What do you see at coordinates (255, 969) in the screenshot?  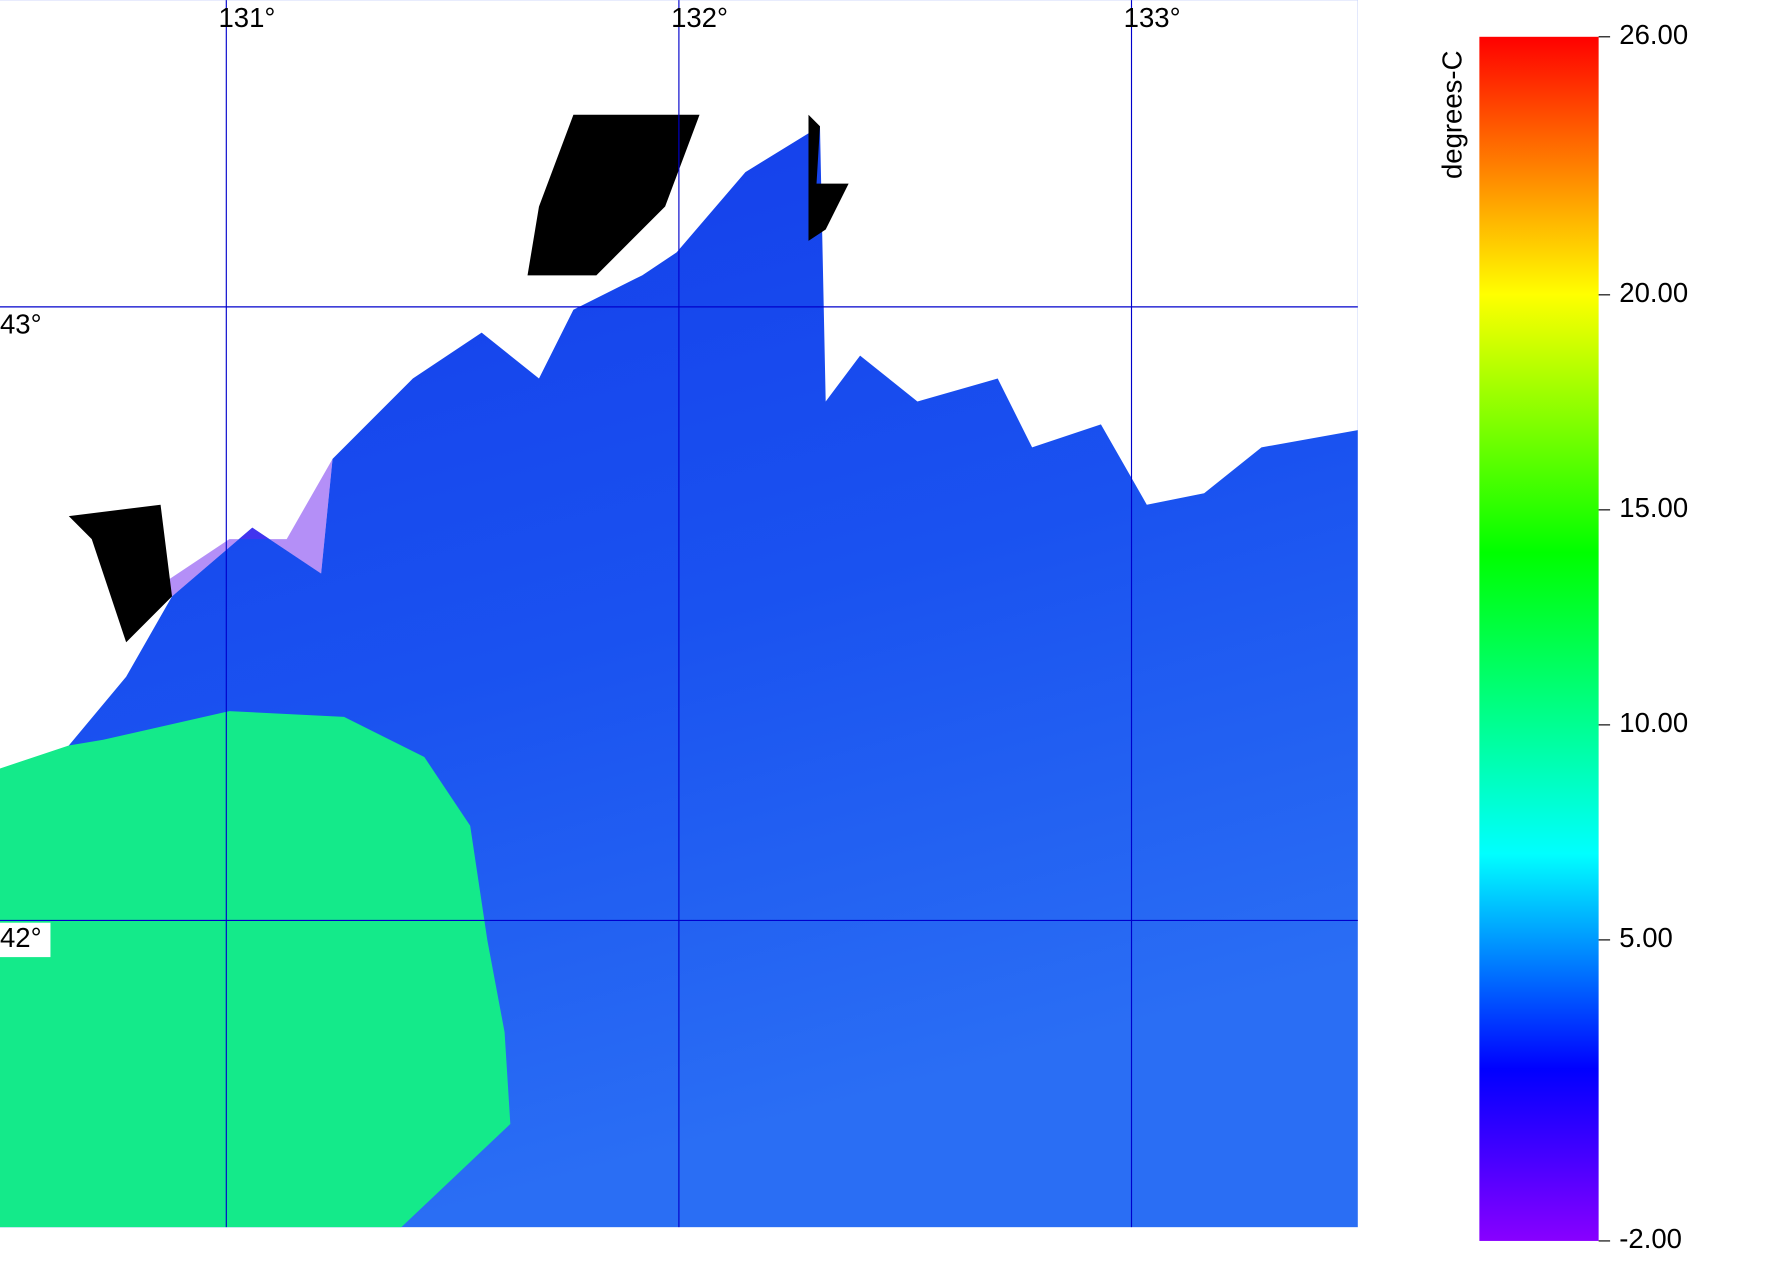 I see `warm-water` at bounding box center [255, 969].